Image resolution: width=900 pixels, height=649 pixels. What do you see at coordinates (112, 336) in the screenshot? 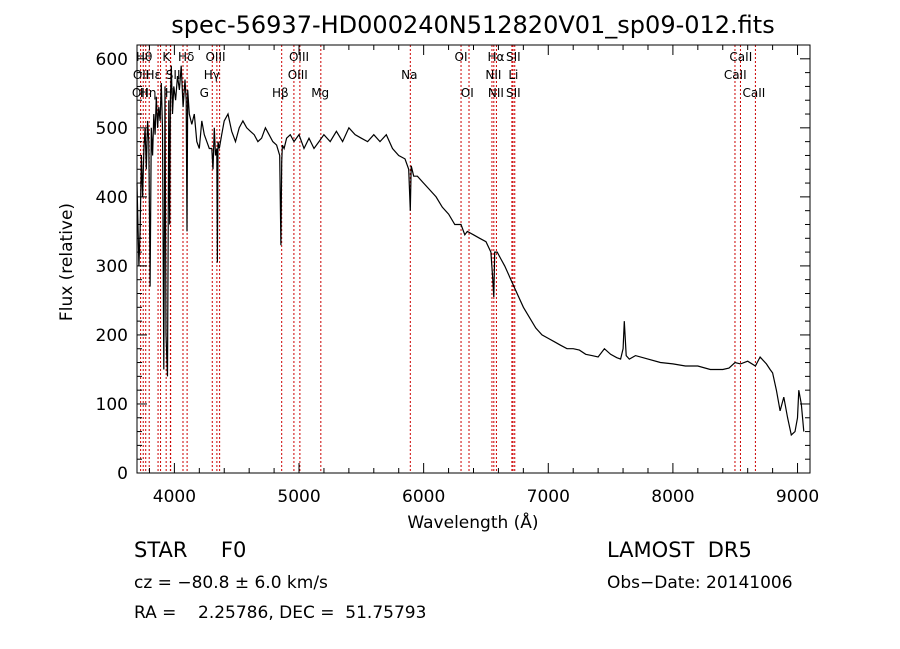
I see `y-tick-label: 200` at bounding box center [112, 336].